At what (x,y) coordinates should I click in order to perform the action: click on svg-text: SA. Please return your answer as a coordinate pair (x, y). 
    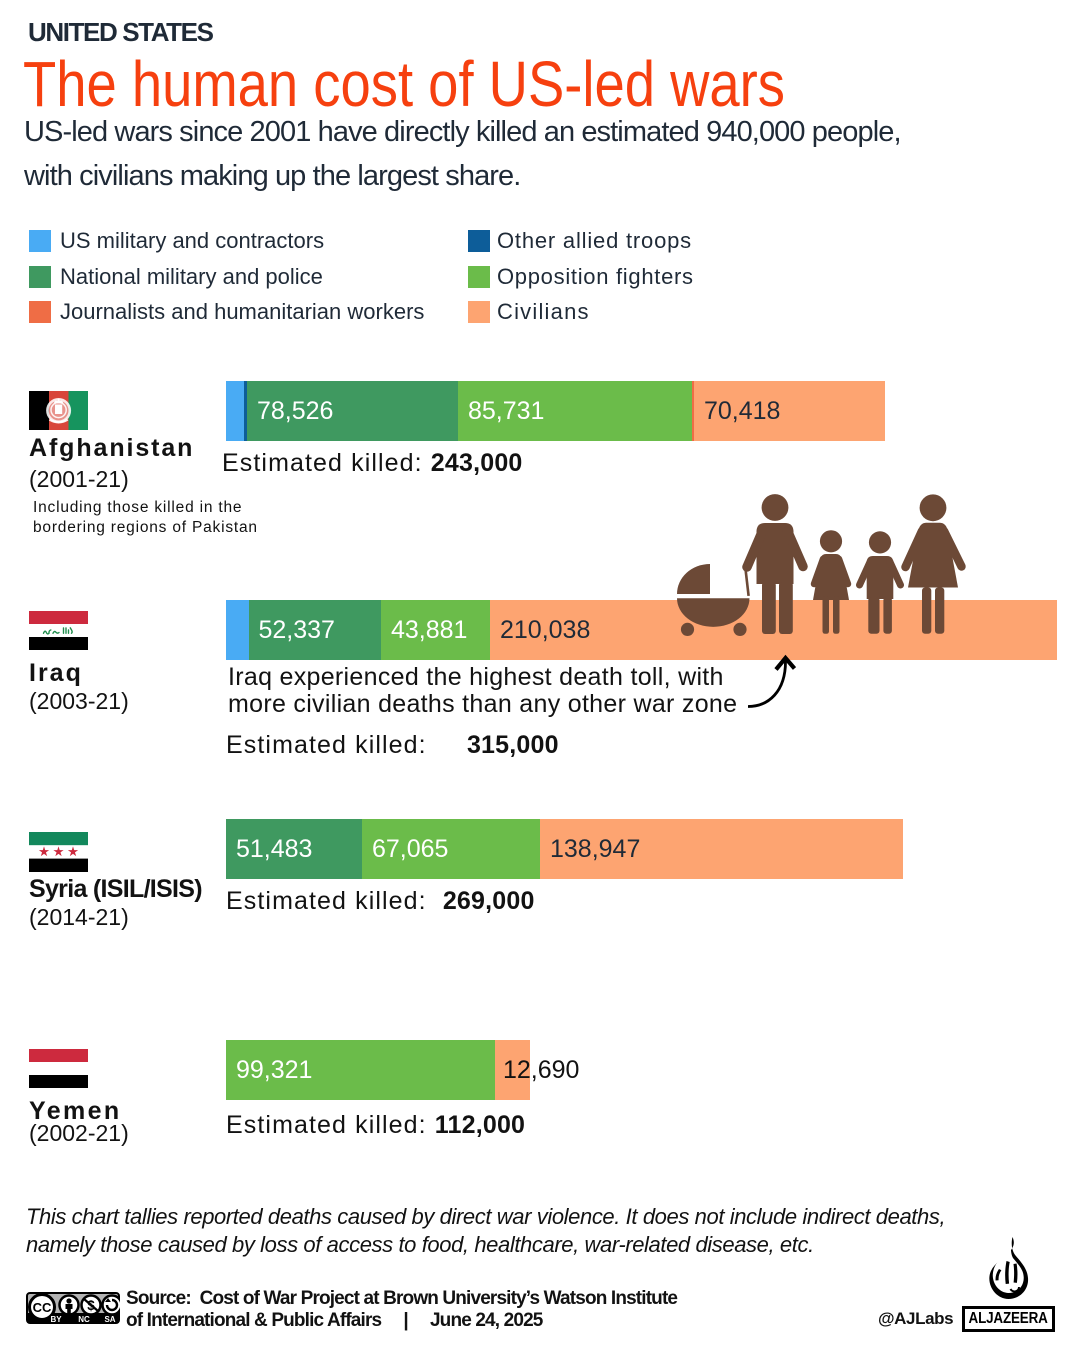
    Looking at the image, I should click on (109, 1319).